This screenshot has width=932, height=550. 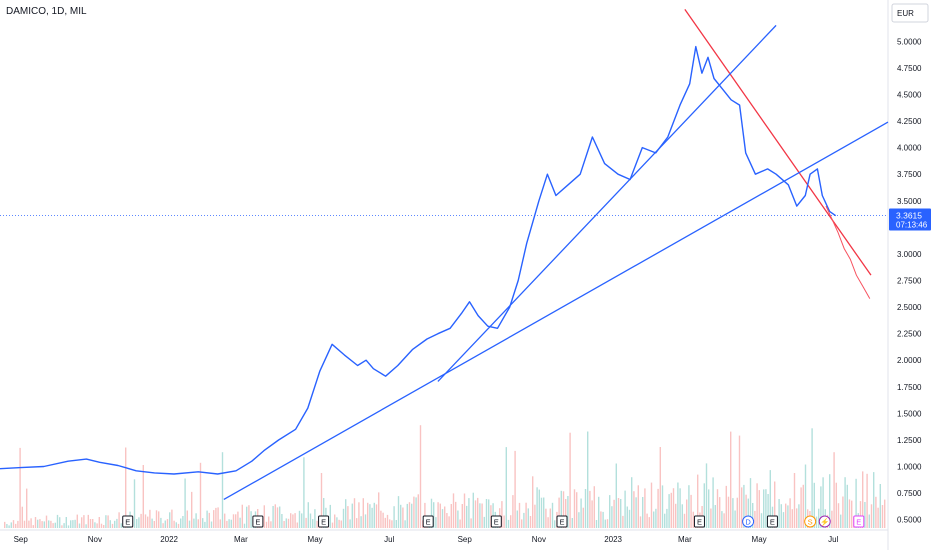 I want to click on event-marker: S, so click(x=810, y=521).